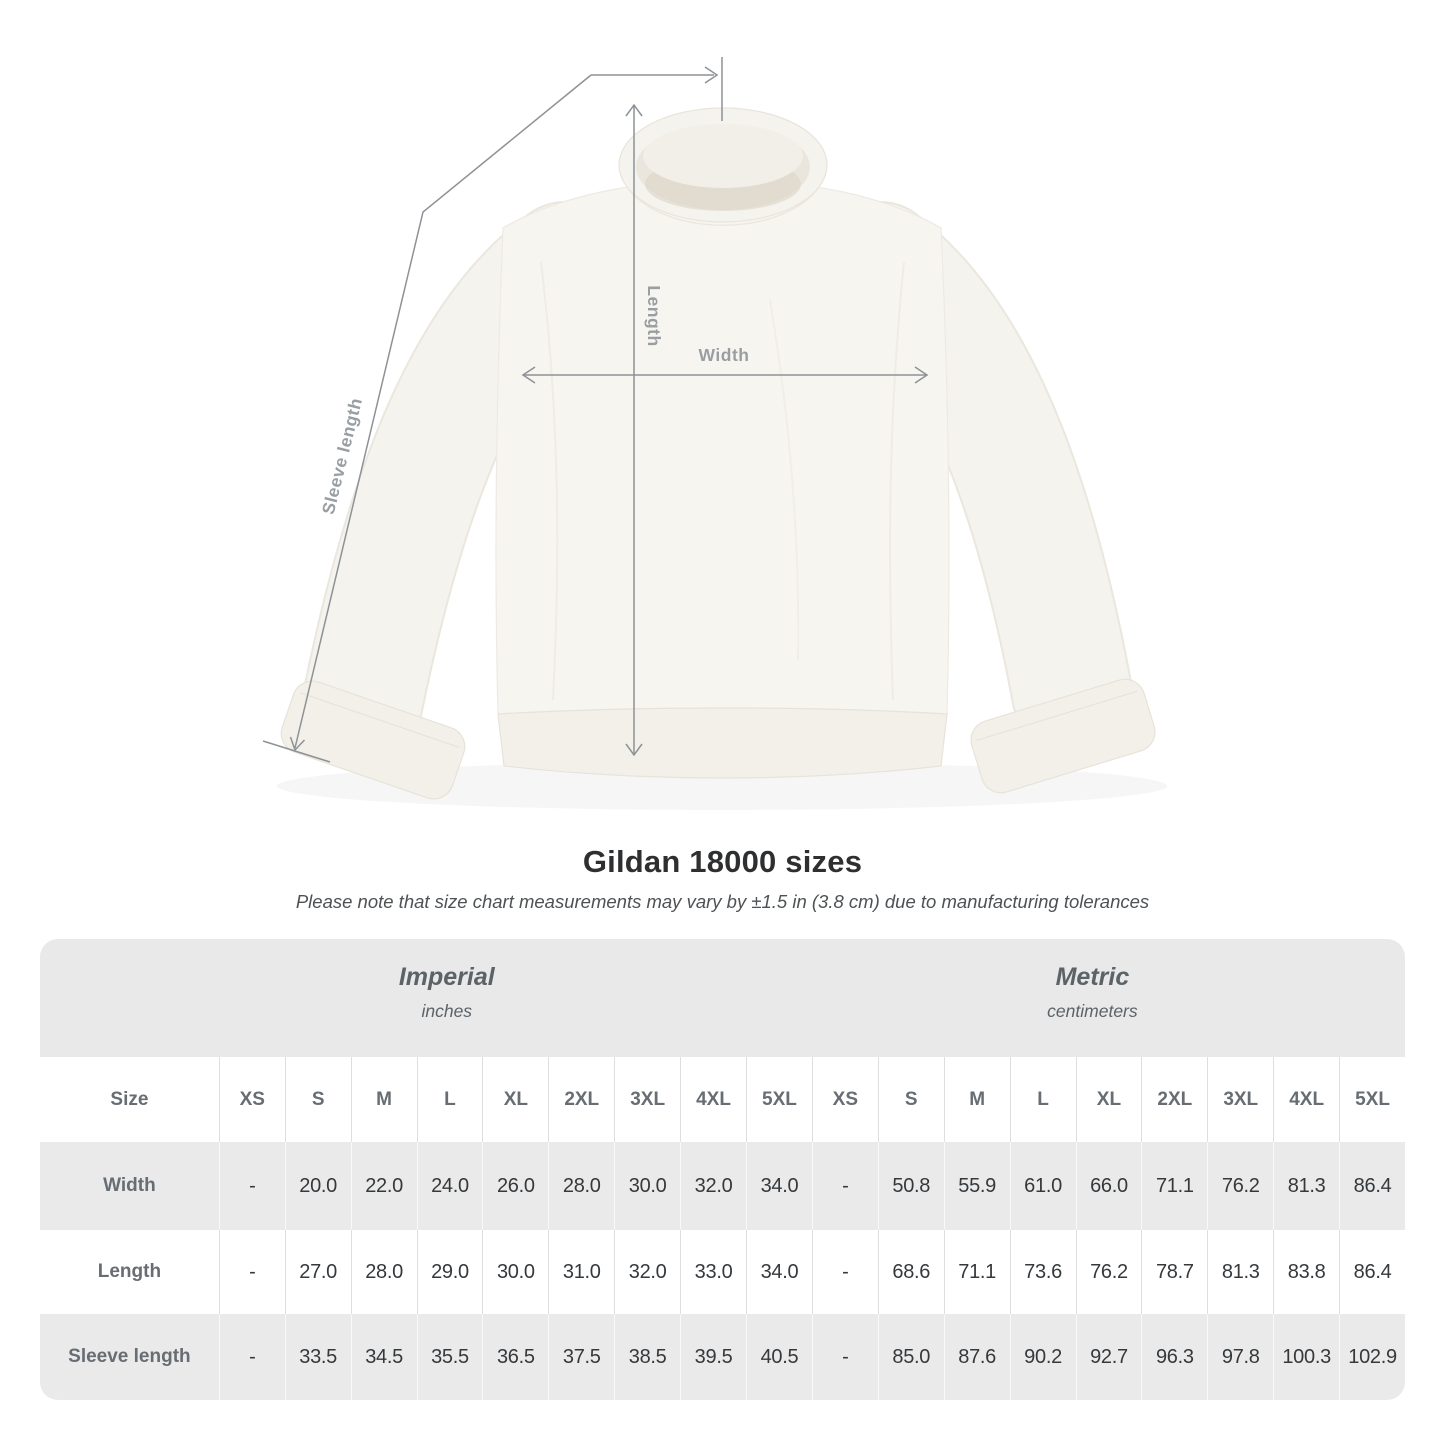 This screenshot has width=1445, height=1445. What do you see at coordinates (910, 1272) in the screenshot?
I see `value-metric: 68.6` at bounding box center [910, 1272].